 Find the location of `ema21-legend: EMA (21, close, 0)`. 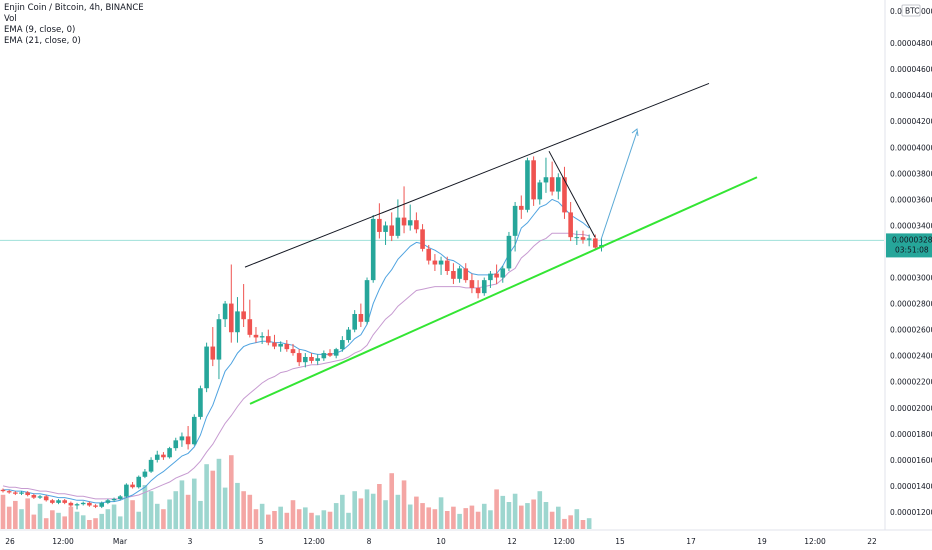

ema21-legend: EMA (21, close, 0) is located at coordinates (42, 41).